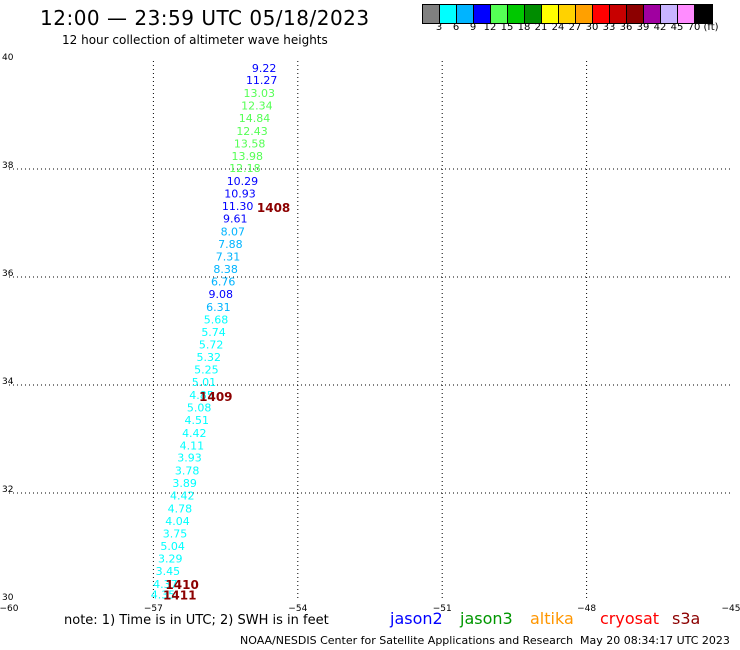 Image resolution: width=740 pixels, height=650 pixels. Describe the element at coordinates (163, 594) in the screenshot. I see `wave-height-value: 4.35` at that location.